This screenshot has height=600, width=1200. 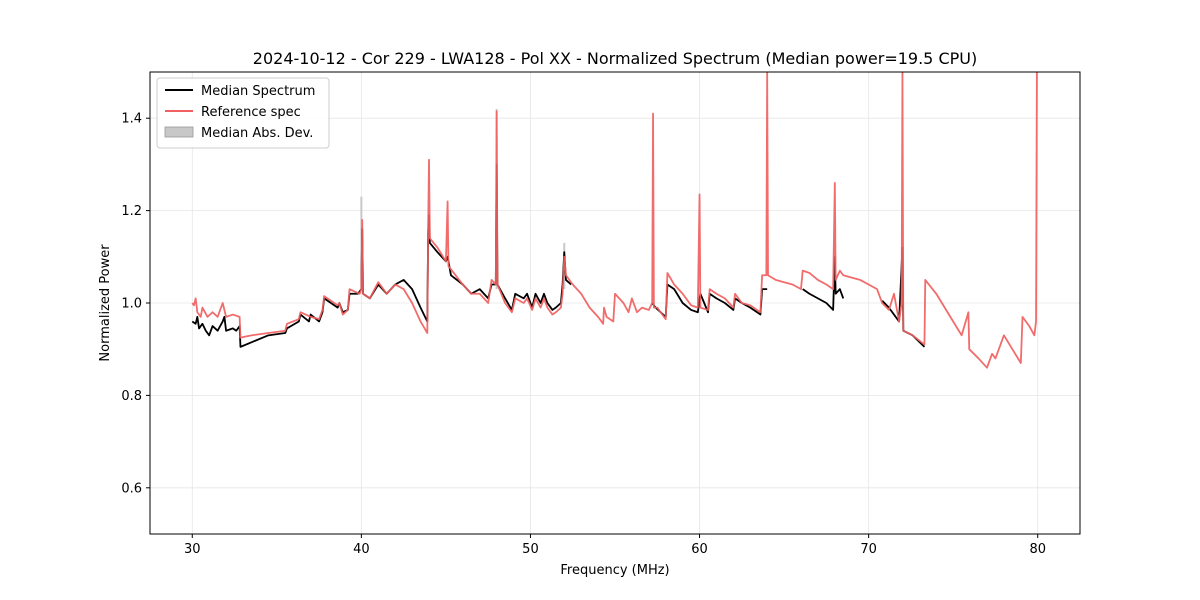 What do you see at coordinates (131, 211) in the screenshot?
I see `y-tick-label: 1.2` at bounding box center [131, 211].